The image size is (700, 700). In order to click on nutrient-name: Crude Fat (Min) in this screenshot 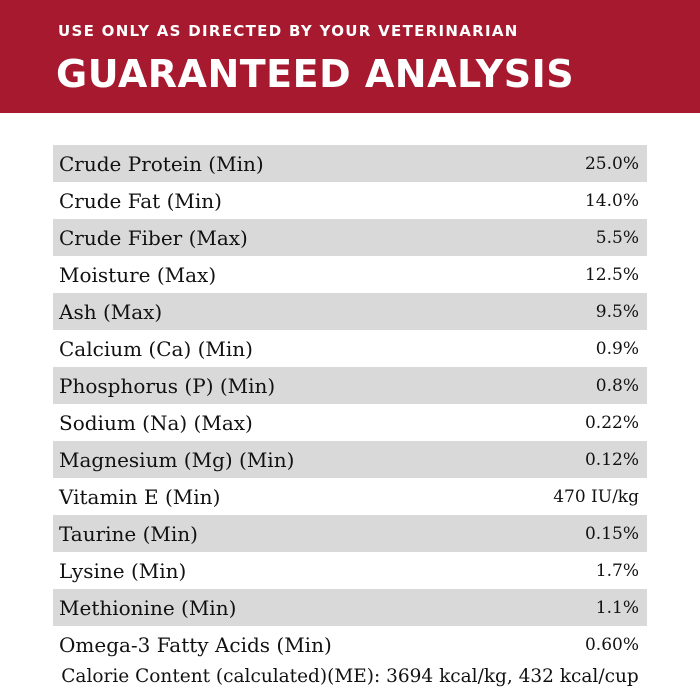, I will do `click(140, 200)`.